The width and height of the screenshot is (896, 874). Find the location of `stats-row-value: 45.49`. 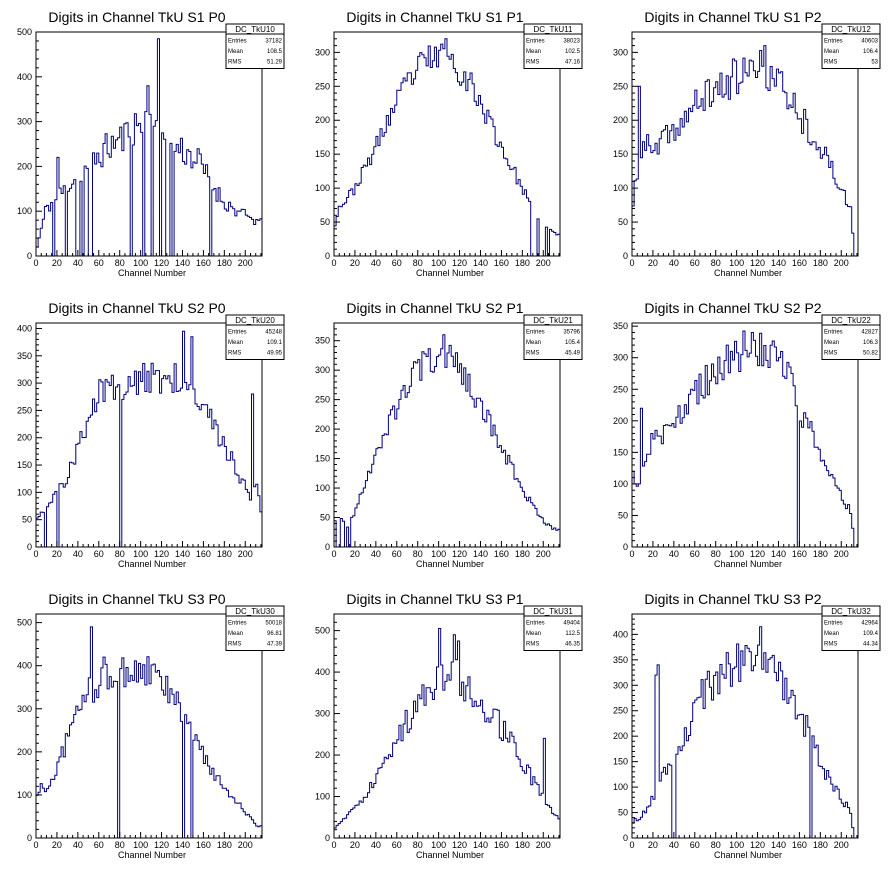

stats-row-value: 45.49 is located at coordinates (573, 354).